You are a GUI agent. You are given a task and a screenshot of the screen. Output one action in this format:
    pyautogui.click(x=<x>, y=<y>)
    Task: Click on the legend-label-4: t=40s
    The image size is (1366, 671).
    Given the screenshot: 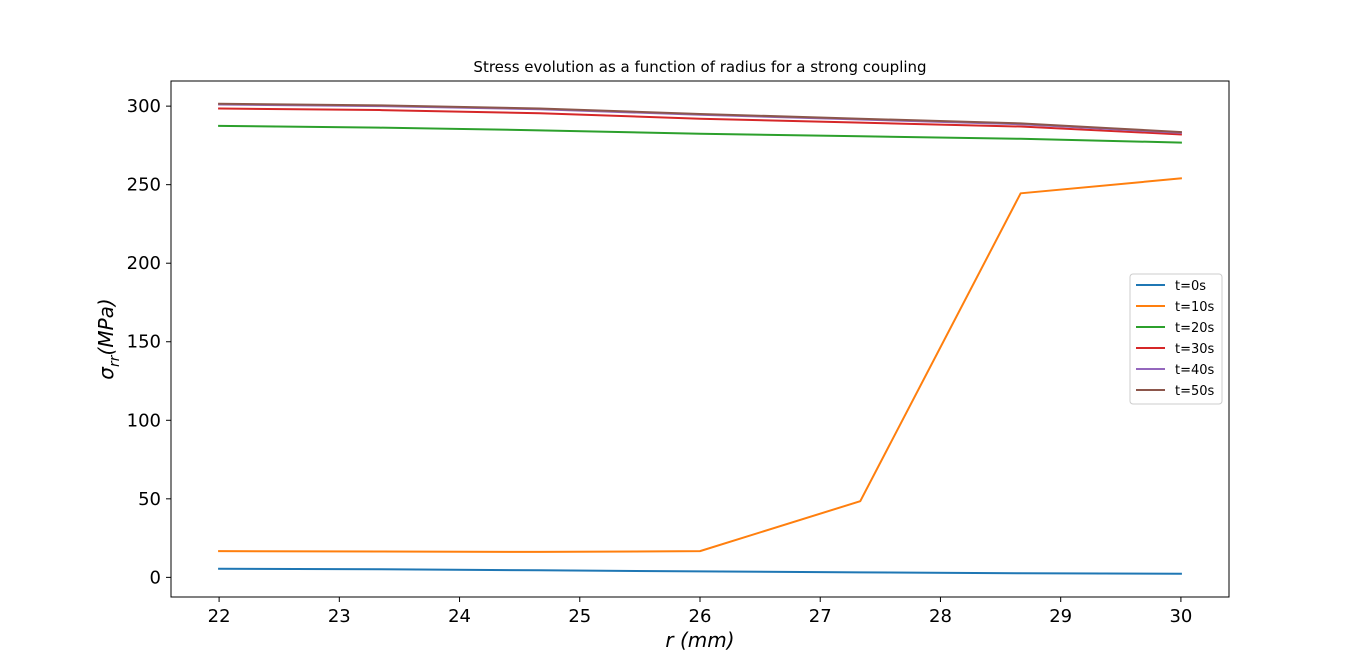 What is the action you would take?
    pyautogui.click(x=1195, y=370)
    